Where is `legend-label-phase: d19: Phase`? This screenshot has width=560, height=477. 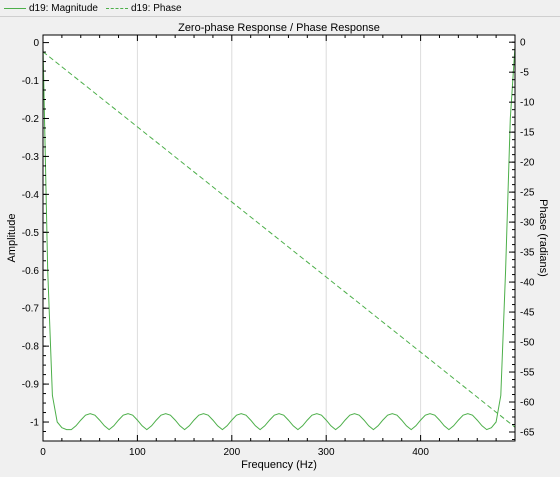
legend-label-phase: d19: Phase is located at coordinates (156, 8).